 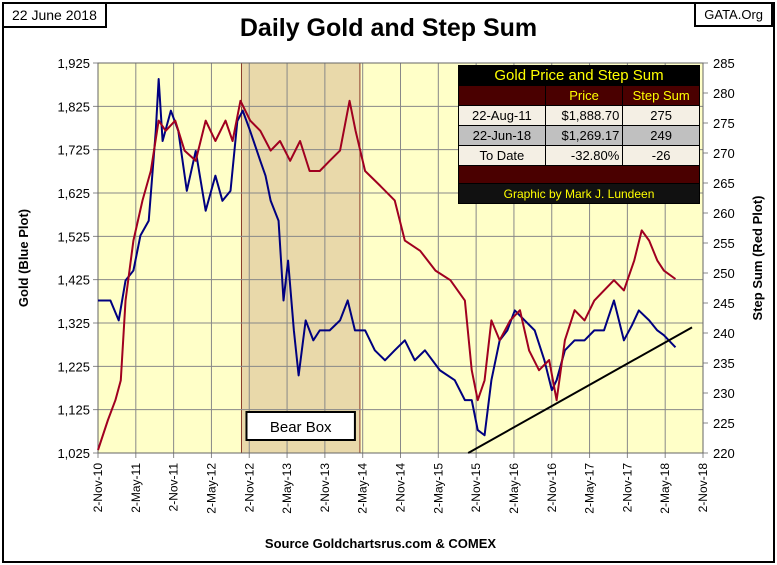 I want to click on y2-tick-label: 285, so click(x=724, y=63).